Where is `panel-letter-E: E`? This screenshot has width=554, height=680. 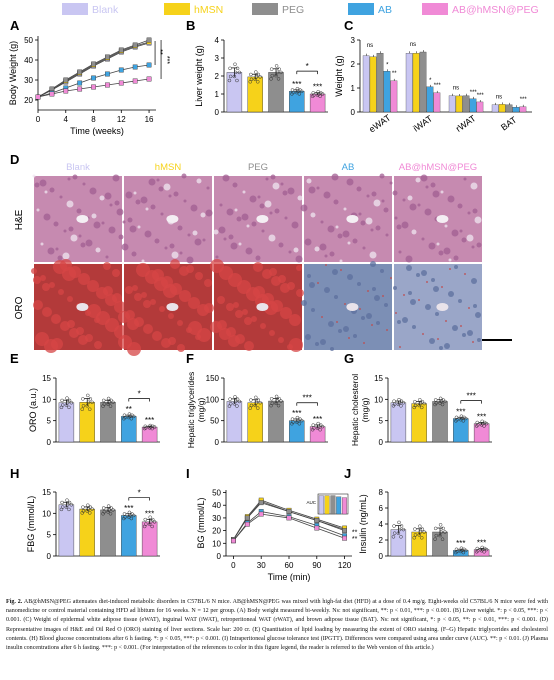
panel-letter-E: E is located at coordinates (14, 358).